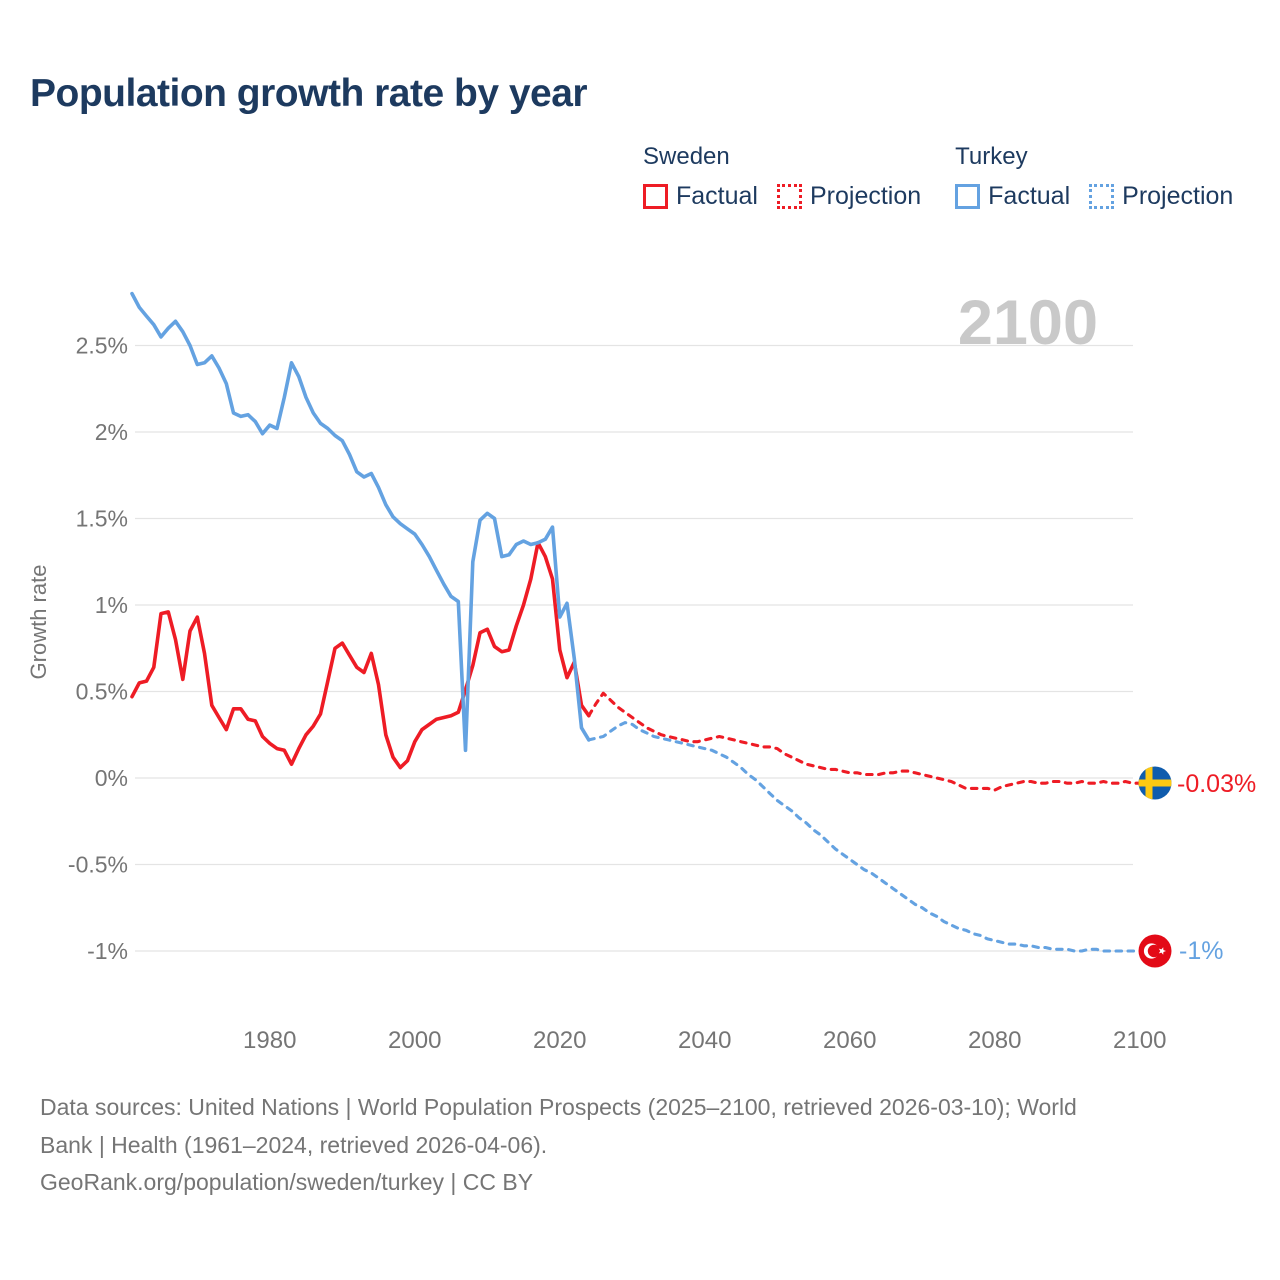 The image size is (1280, 1280). I want to click on sweden-end-value-label: -0.03%, so click(1216, 784).